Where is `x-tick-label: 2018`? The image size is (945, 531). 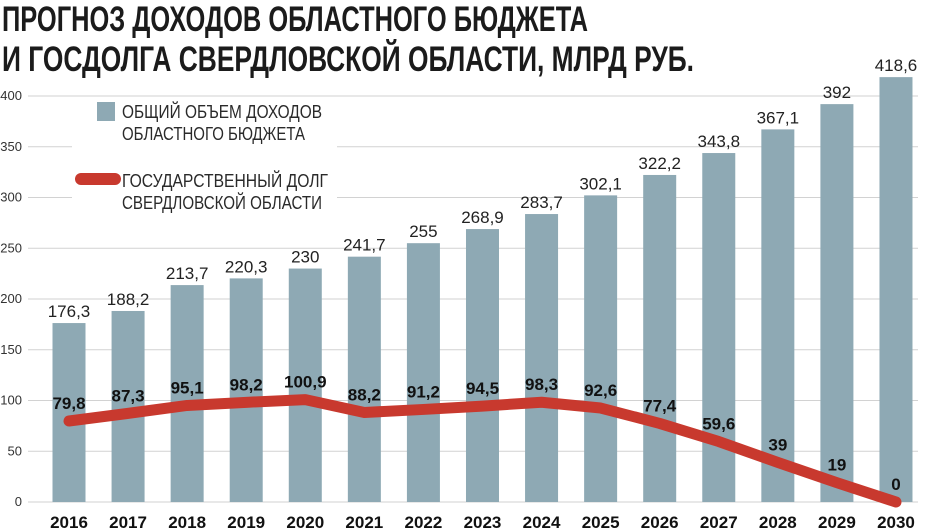 x-tick-label: 2018 is located at coordinates (187, 522).